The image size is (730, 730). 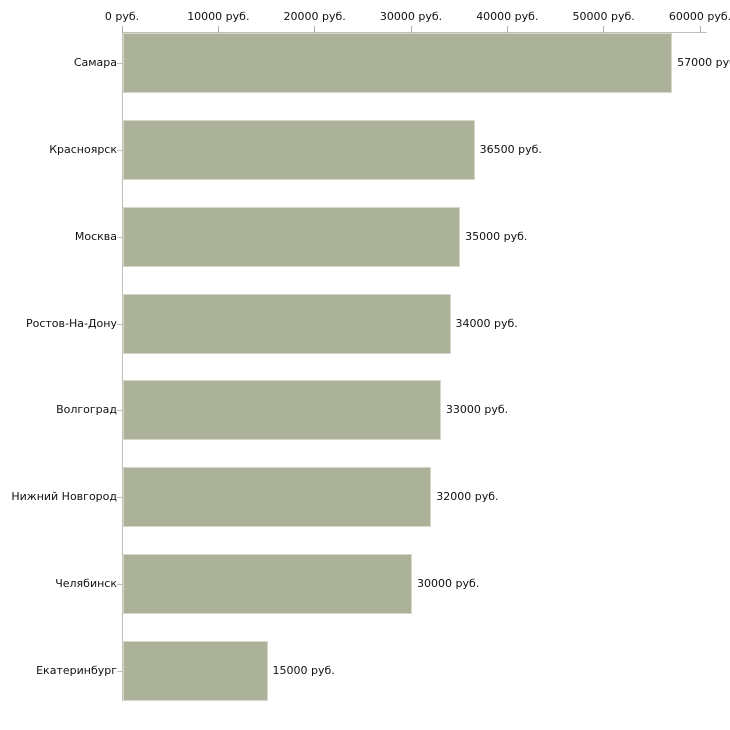 I want to click on value-label: 34000 руб., so click(x=486, y=323).